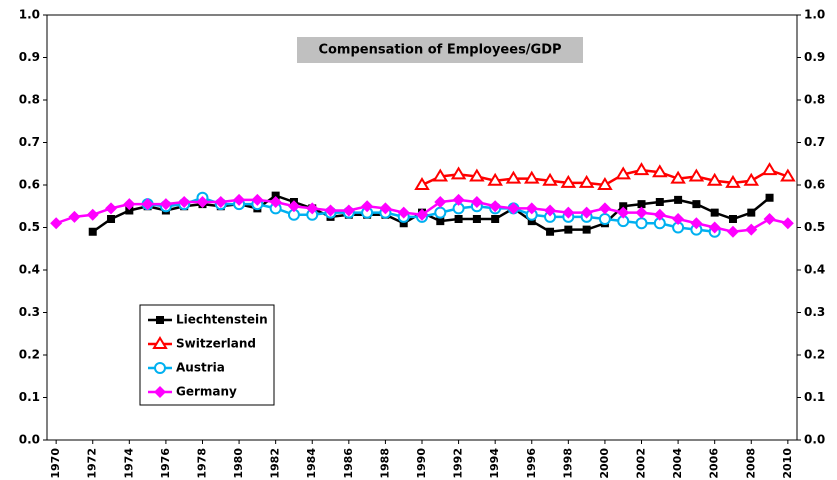 Image resolution: width=837 pixels, height=480 pixels. What do you see at coordinates (814, 100) in the screenshot?
I see `y-tick-label-right: 0.8` at bounding box center [814, 100].